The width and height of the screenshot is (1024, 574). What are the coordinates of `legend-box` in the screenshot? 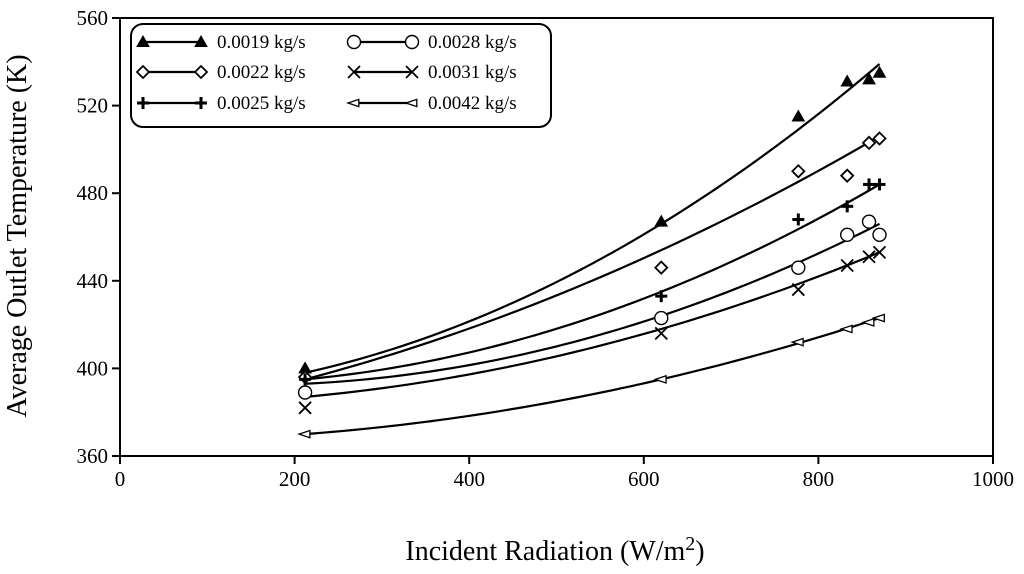 It's located at (341, 75).